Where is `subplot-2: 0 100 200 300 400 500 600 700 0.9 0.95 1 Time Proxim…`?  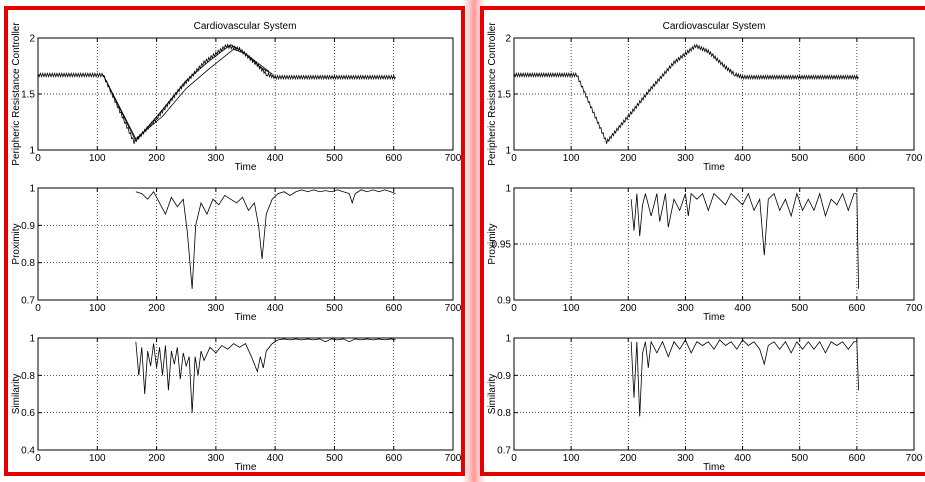 subplot-2: 0 100 200 300 400 500 600 700 0.9 0.95 1 Time Proxim… is located at coordinates (705, 254).